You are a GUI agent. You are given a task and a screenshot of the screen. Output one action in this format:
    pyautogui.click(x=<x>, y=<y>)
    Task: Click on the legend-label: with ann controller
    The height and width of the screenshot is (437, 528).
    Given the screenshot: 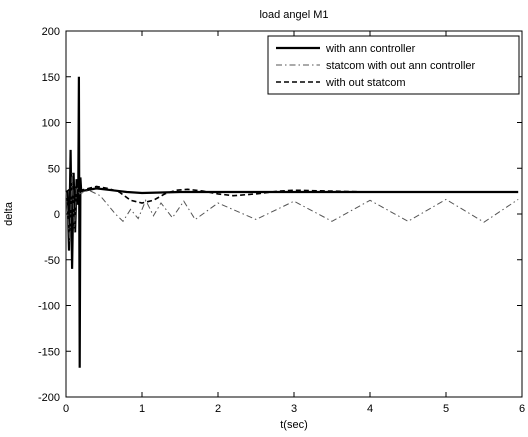 What is the action you would take?
    pyautogui.click(x=370, y=49)
    